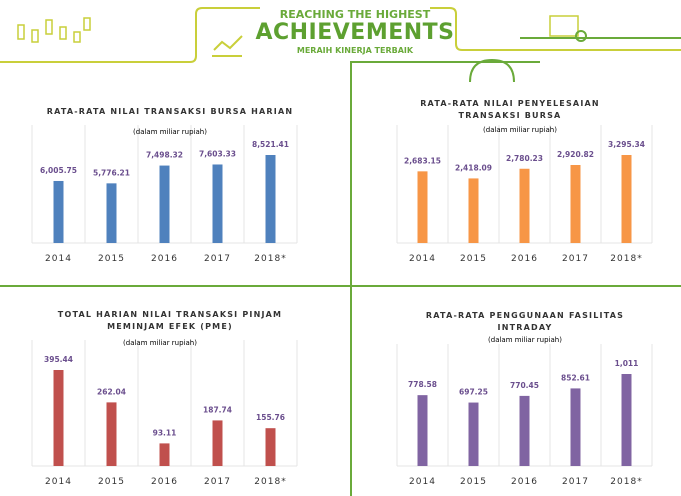  I want to click on value-label: 395.44, so click(58, 359).